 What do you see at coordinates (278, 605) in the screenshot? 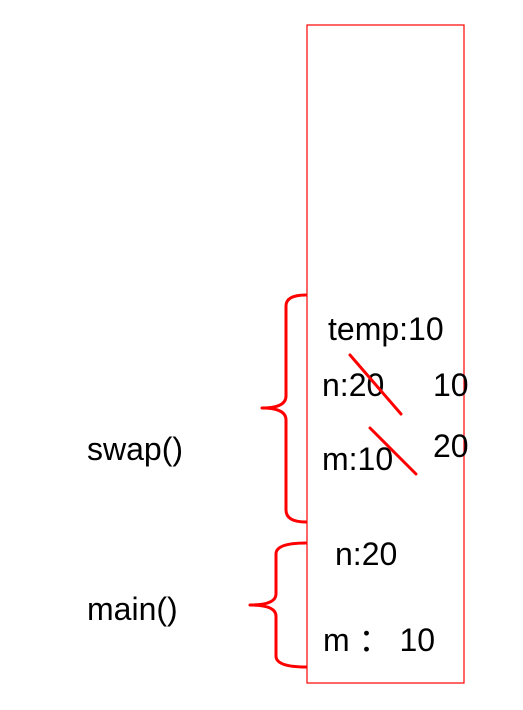
I see `main-frame-brace` at bounding box center [278, 605].